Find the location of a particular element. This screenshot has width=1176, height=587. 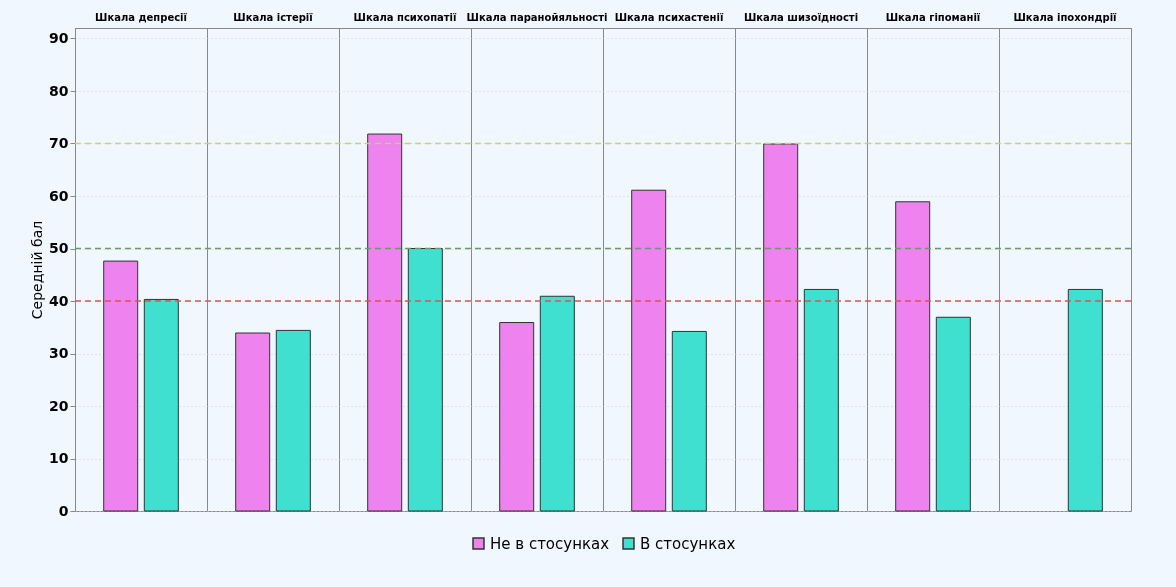

y-tick-label: 10 is located at coordinates (59, 458).